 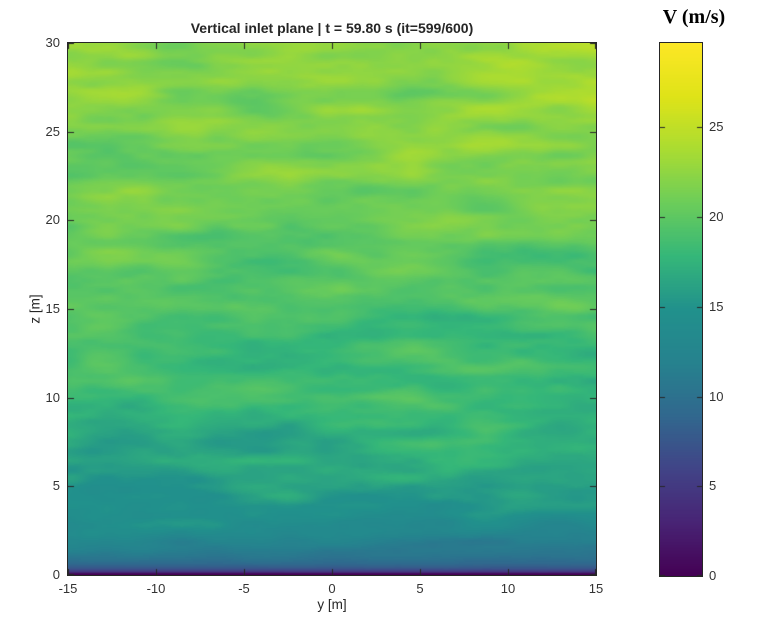 I want to click on x-tick-label: 10, so click(x=508, y=588).